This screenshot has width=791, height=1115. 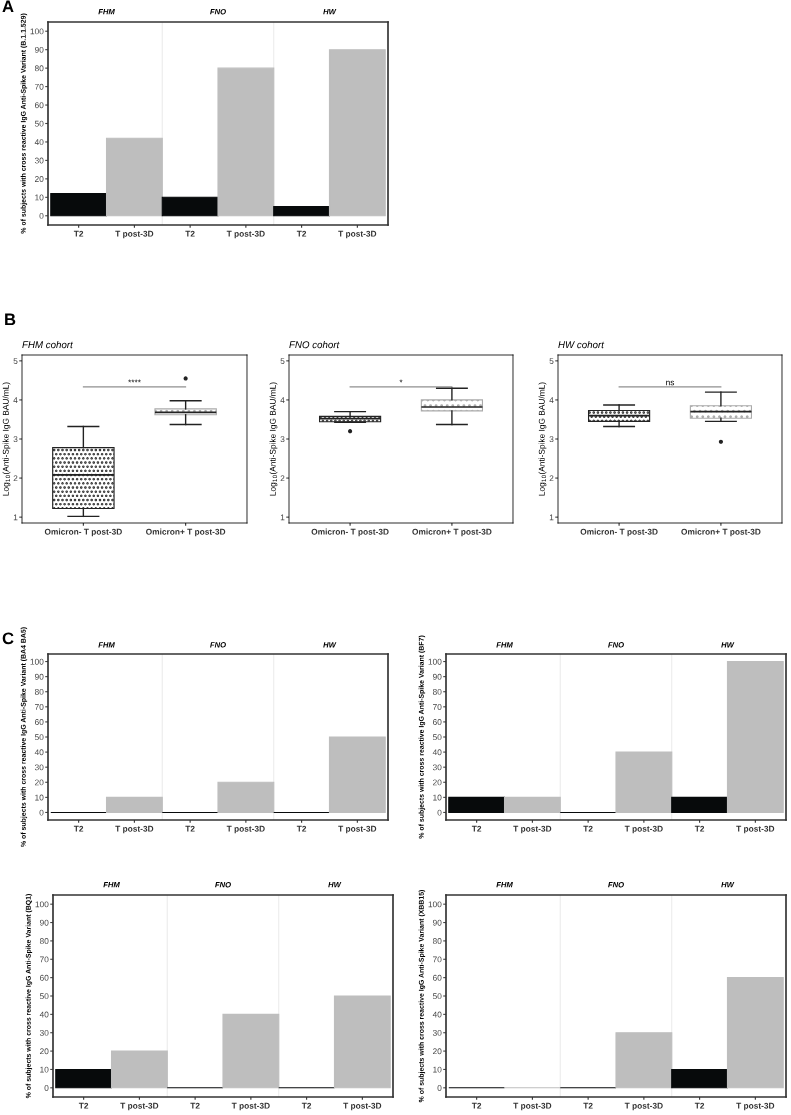 I want to click on chart-title: FNO cohort, so click(x=314, y=345).